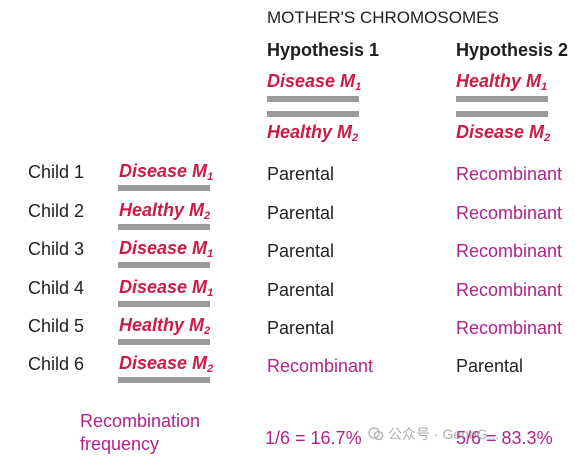 The height and width of the screenshot is (458, 575). Describe the element at coordinates (490, 366) in the screenshot. I see `child-h2-result: Parental` at that location.